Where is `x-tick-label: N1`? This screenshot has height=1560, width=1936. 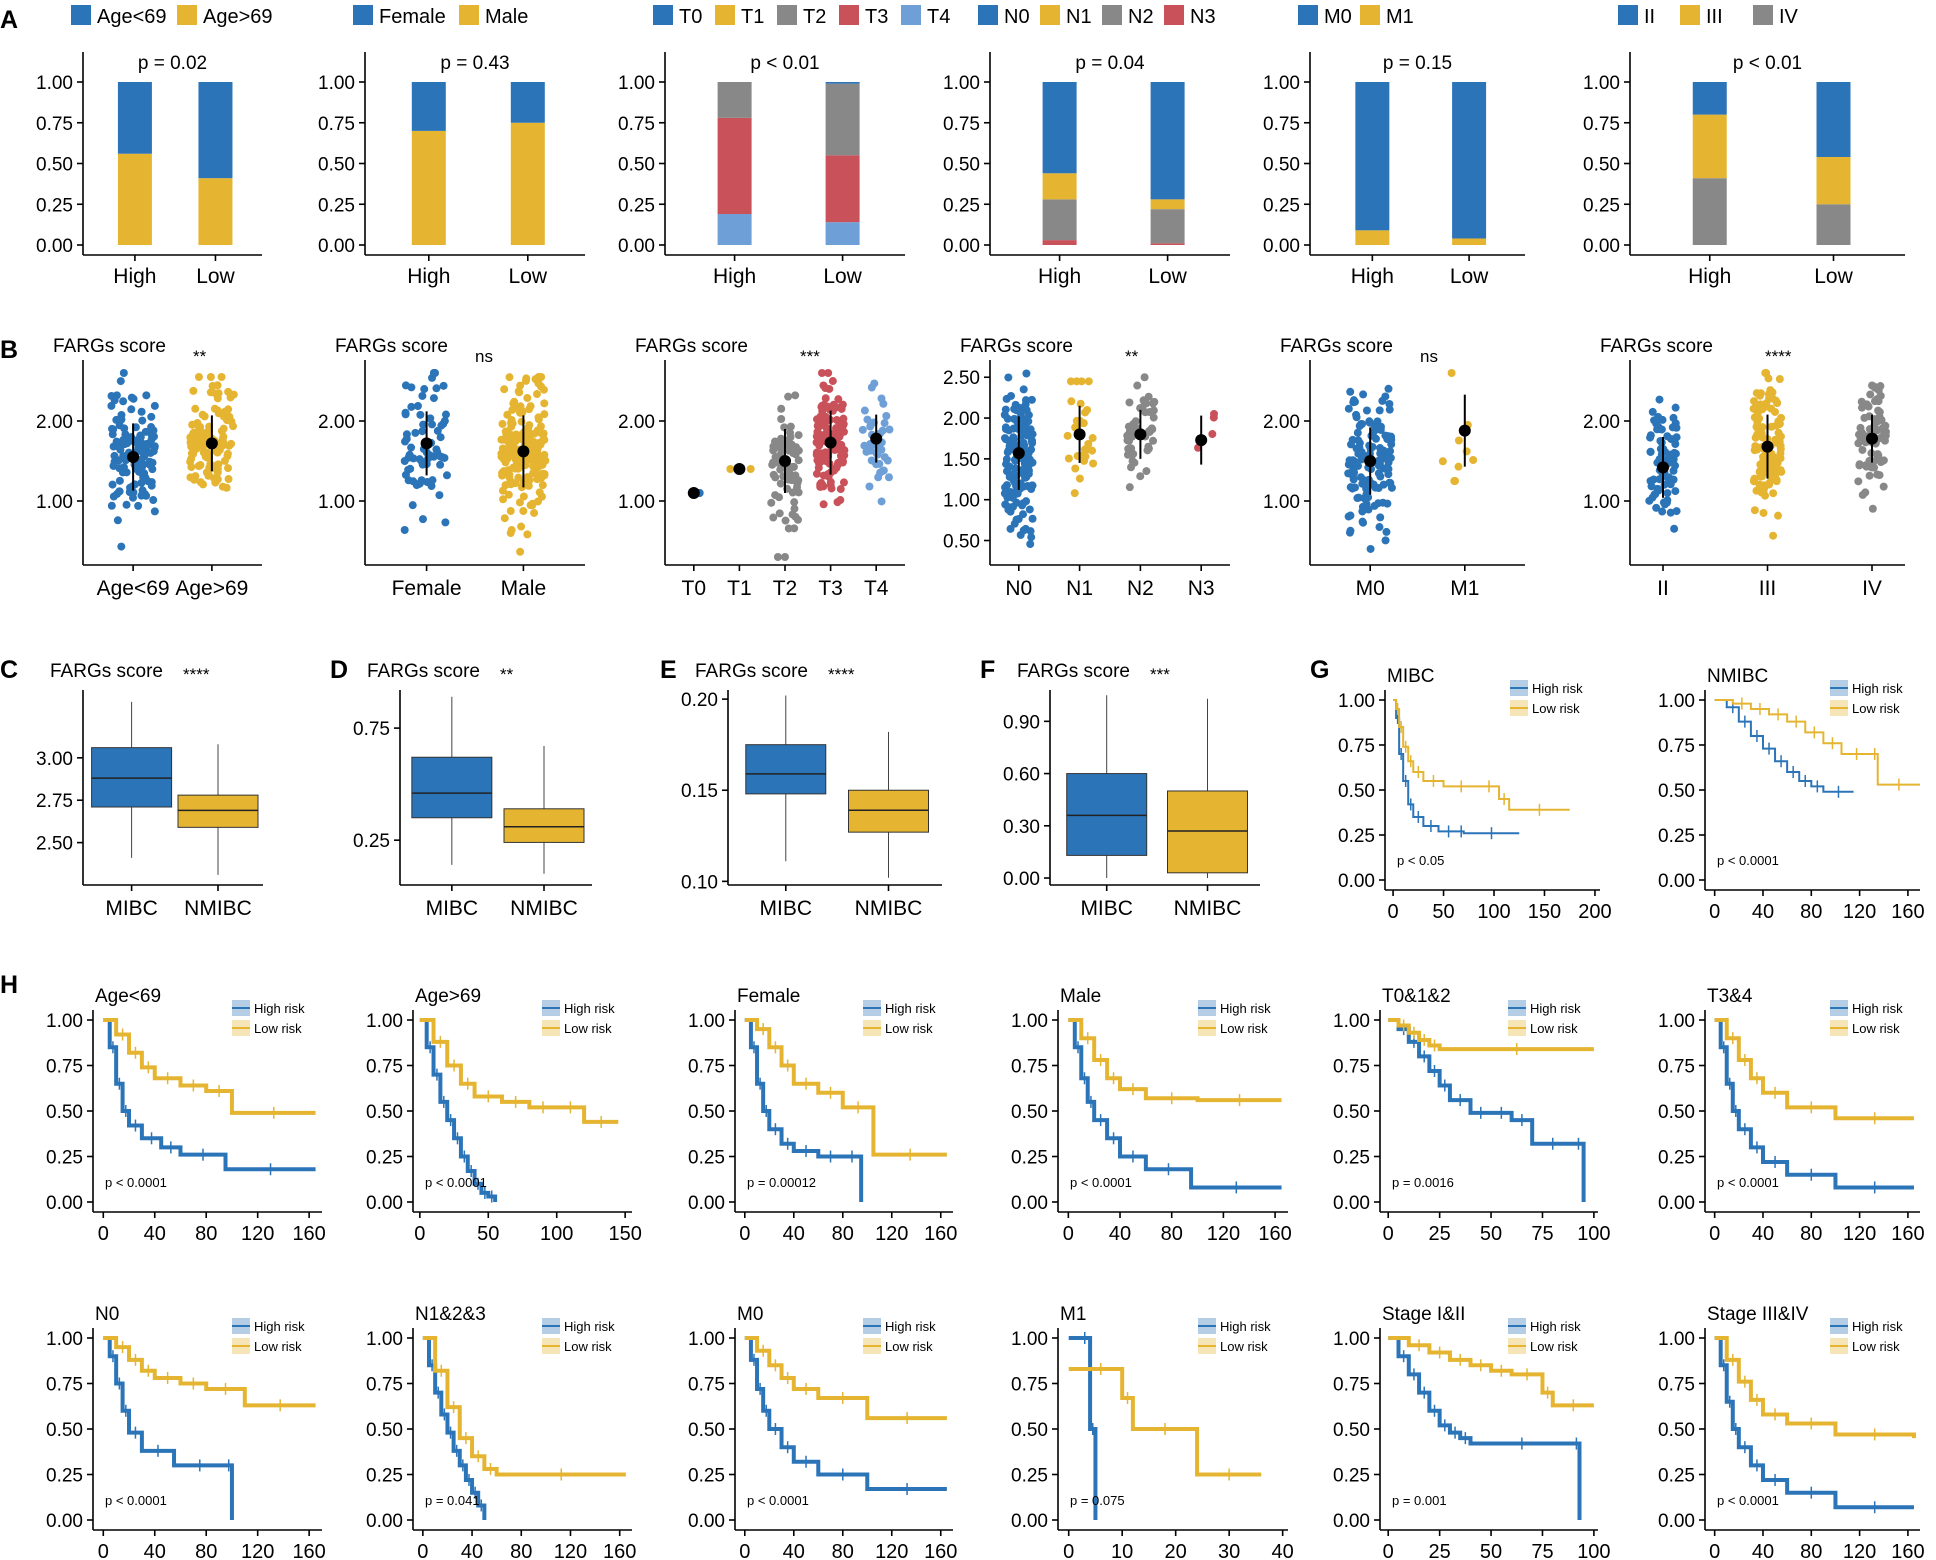 x-tick-label: N1 is located at coordinates (1079, 588).